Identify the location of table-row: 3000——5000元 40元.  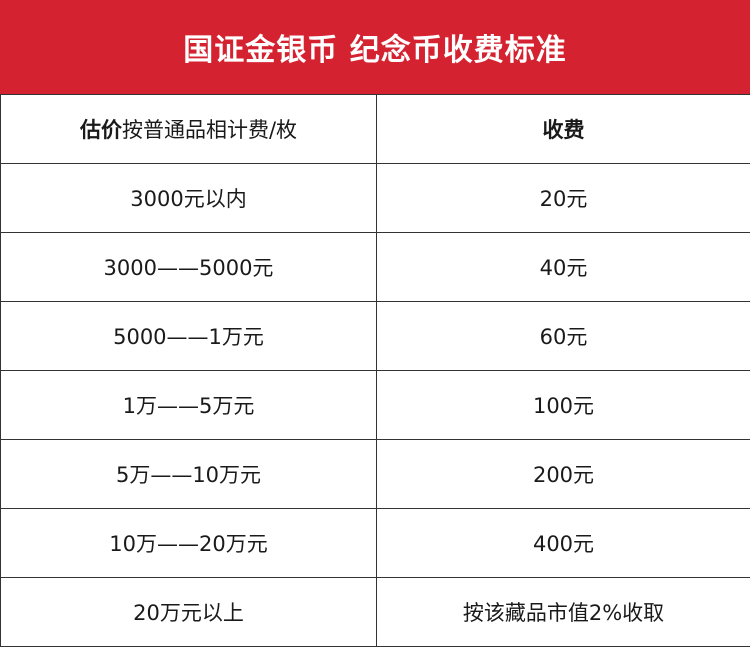
(375, 267).